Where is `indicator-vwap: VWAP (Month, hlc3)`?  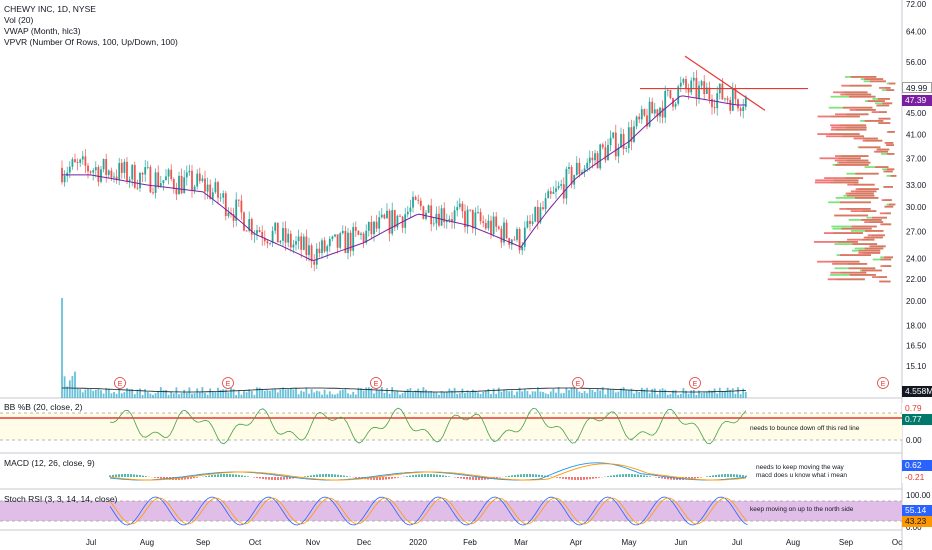
indicator-vwap: VWAP (Month, hlc3) is located at coordinates (42, 31).